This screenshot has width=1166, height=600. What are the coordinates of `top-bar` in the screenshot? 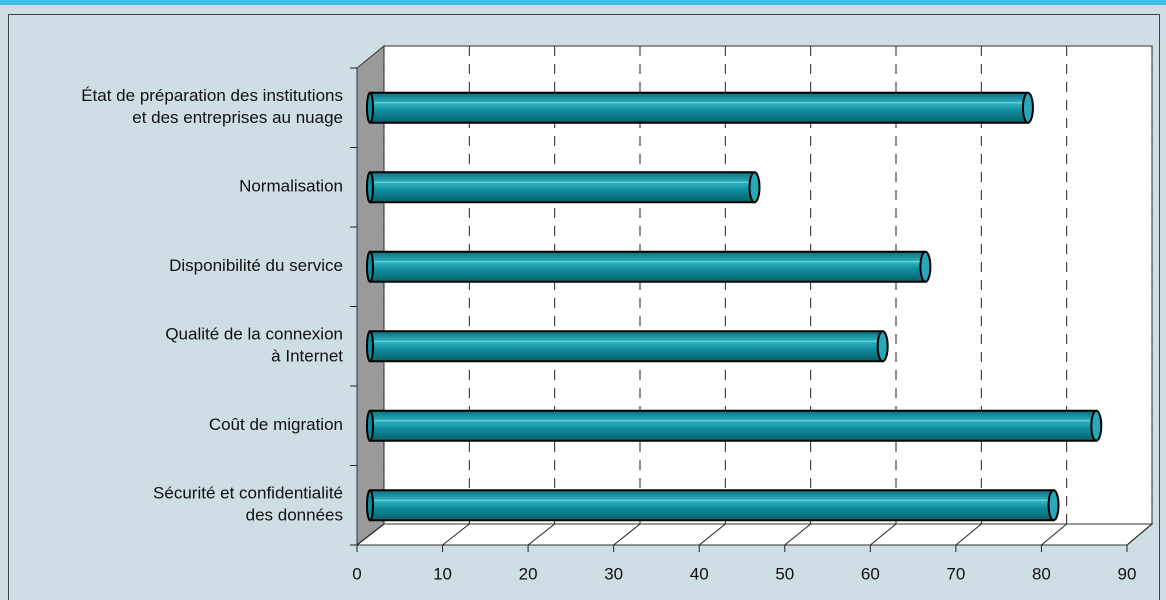 It's located at (583, 2).